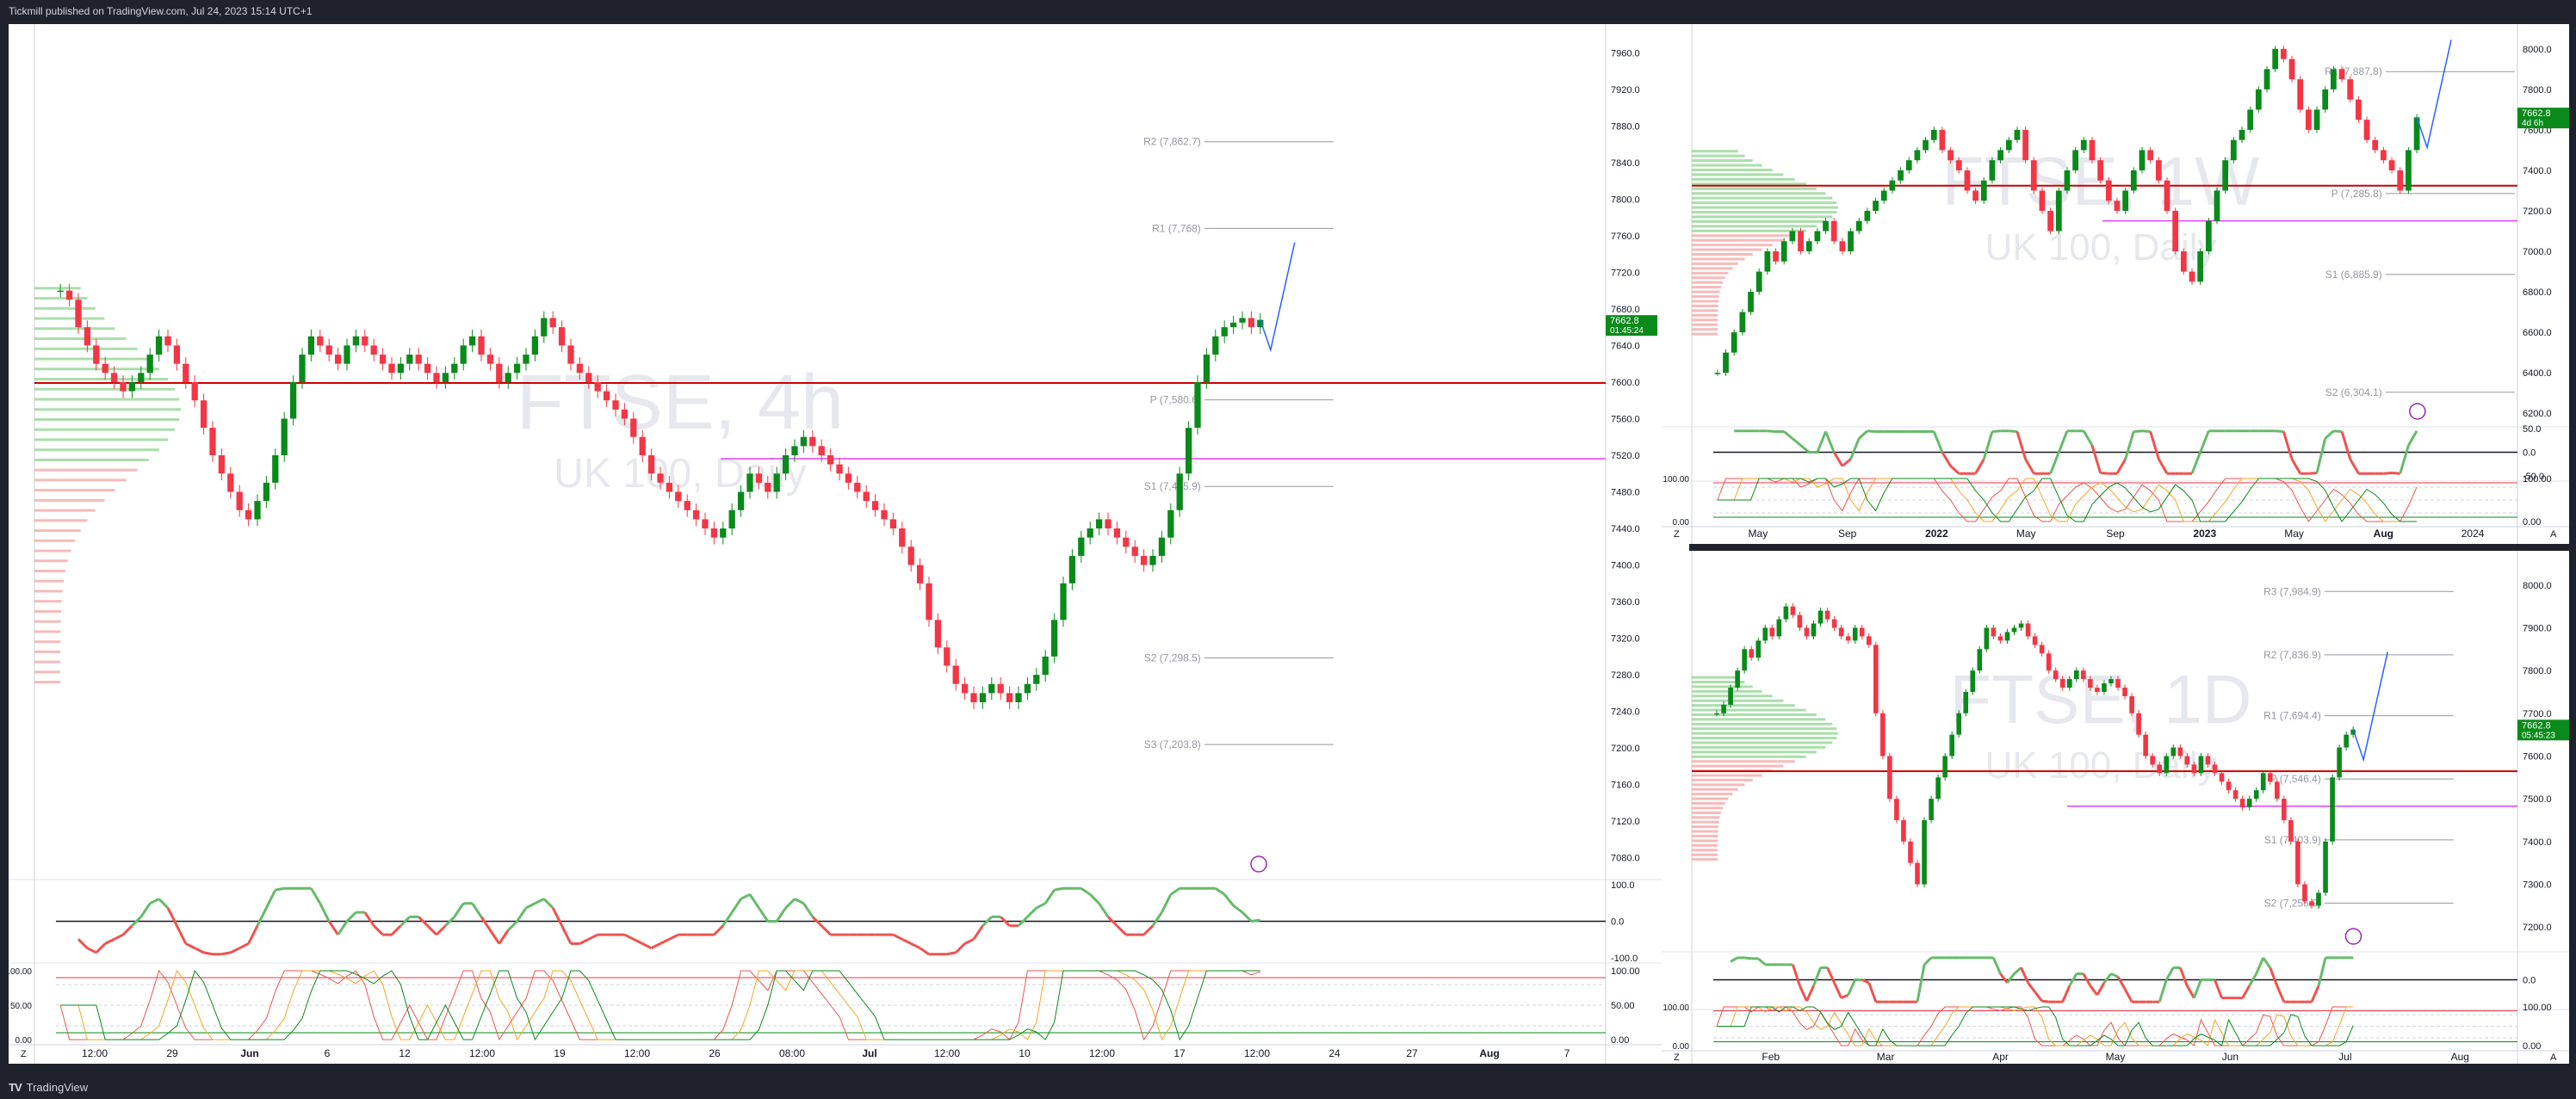 The width and height of the screenshot is (2576, 1099). Describe the element at coordinates (249, 1053) in the screenshot. I see `time-axis-label: Jun` at that location.